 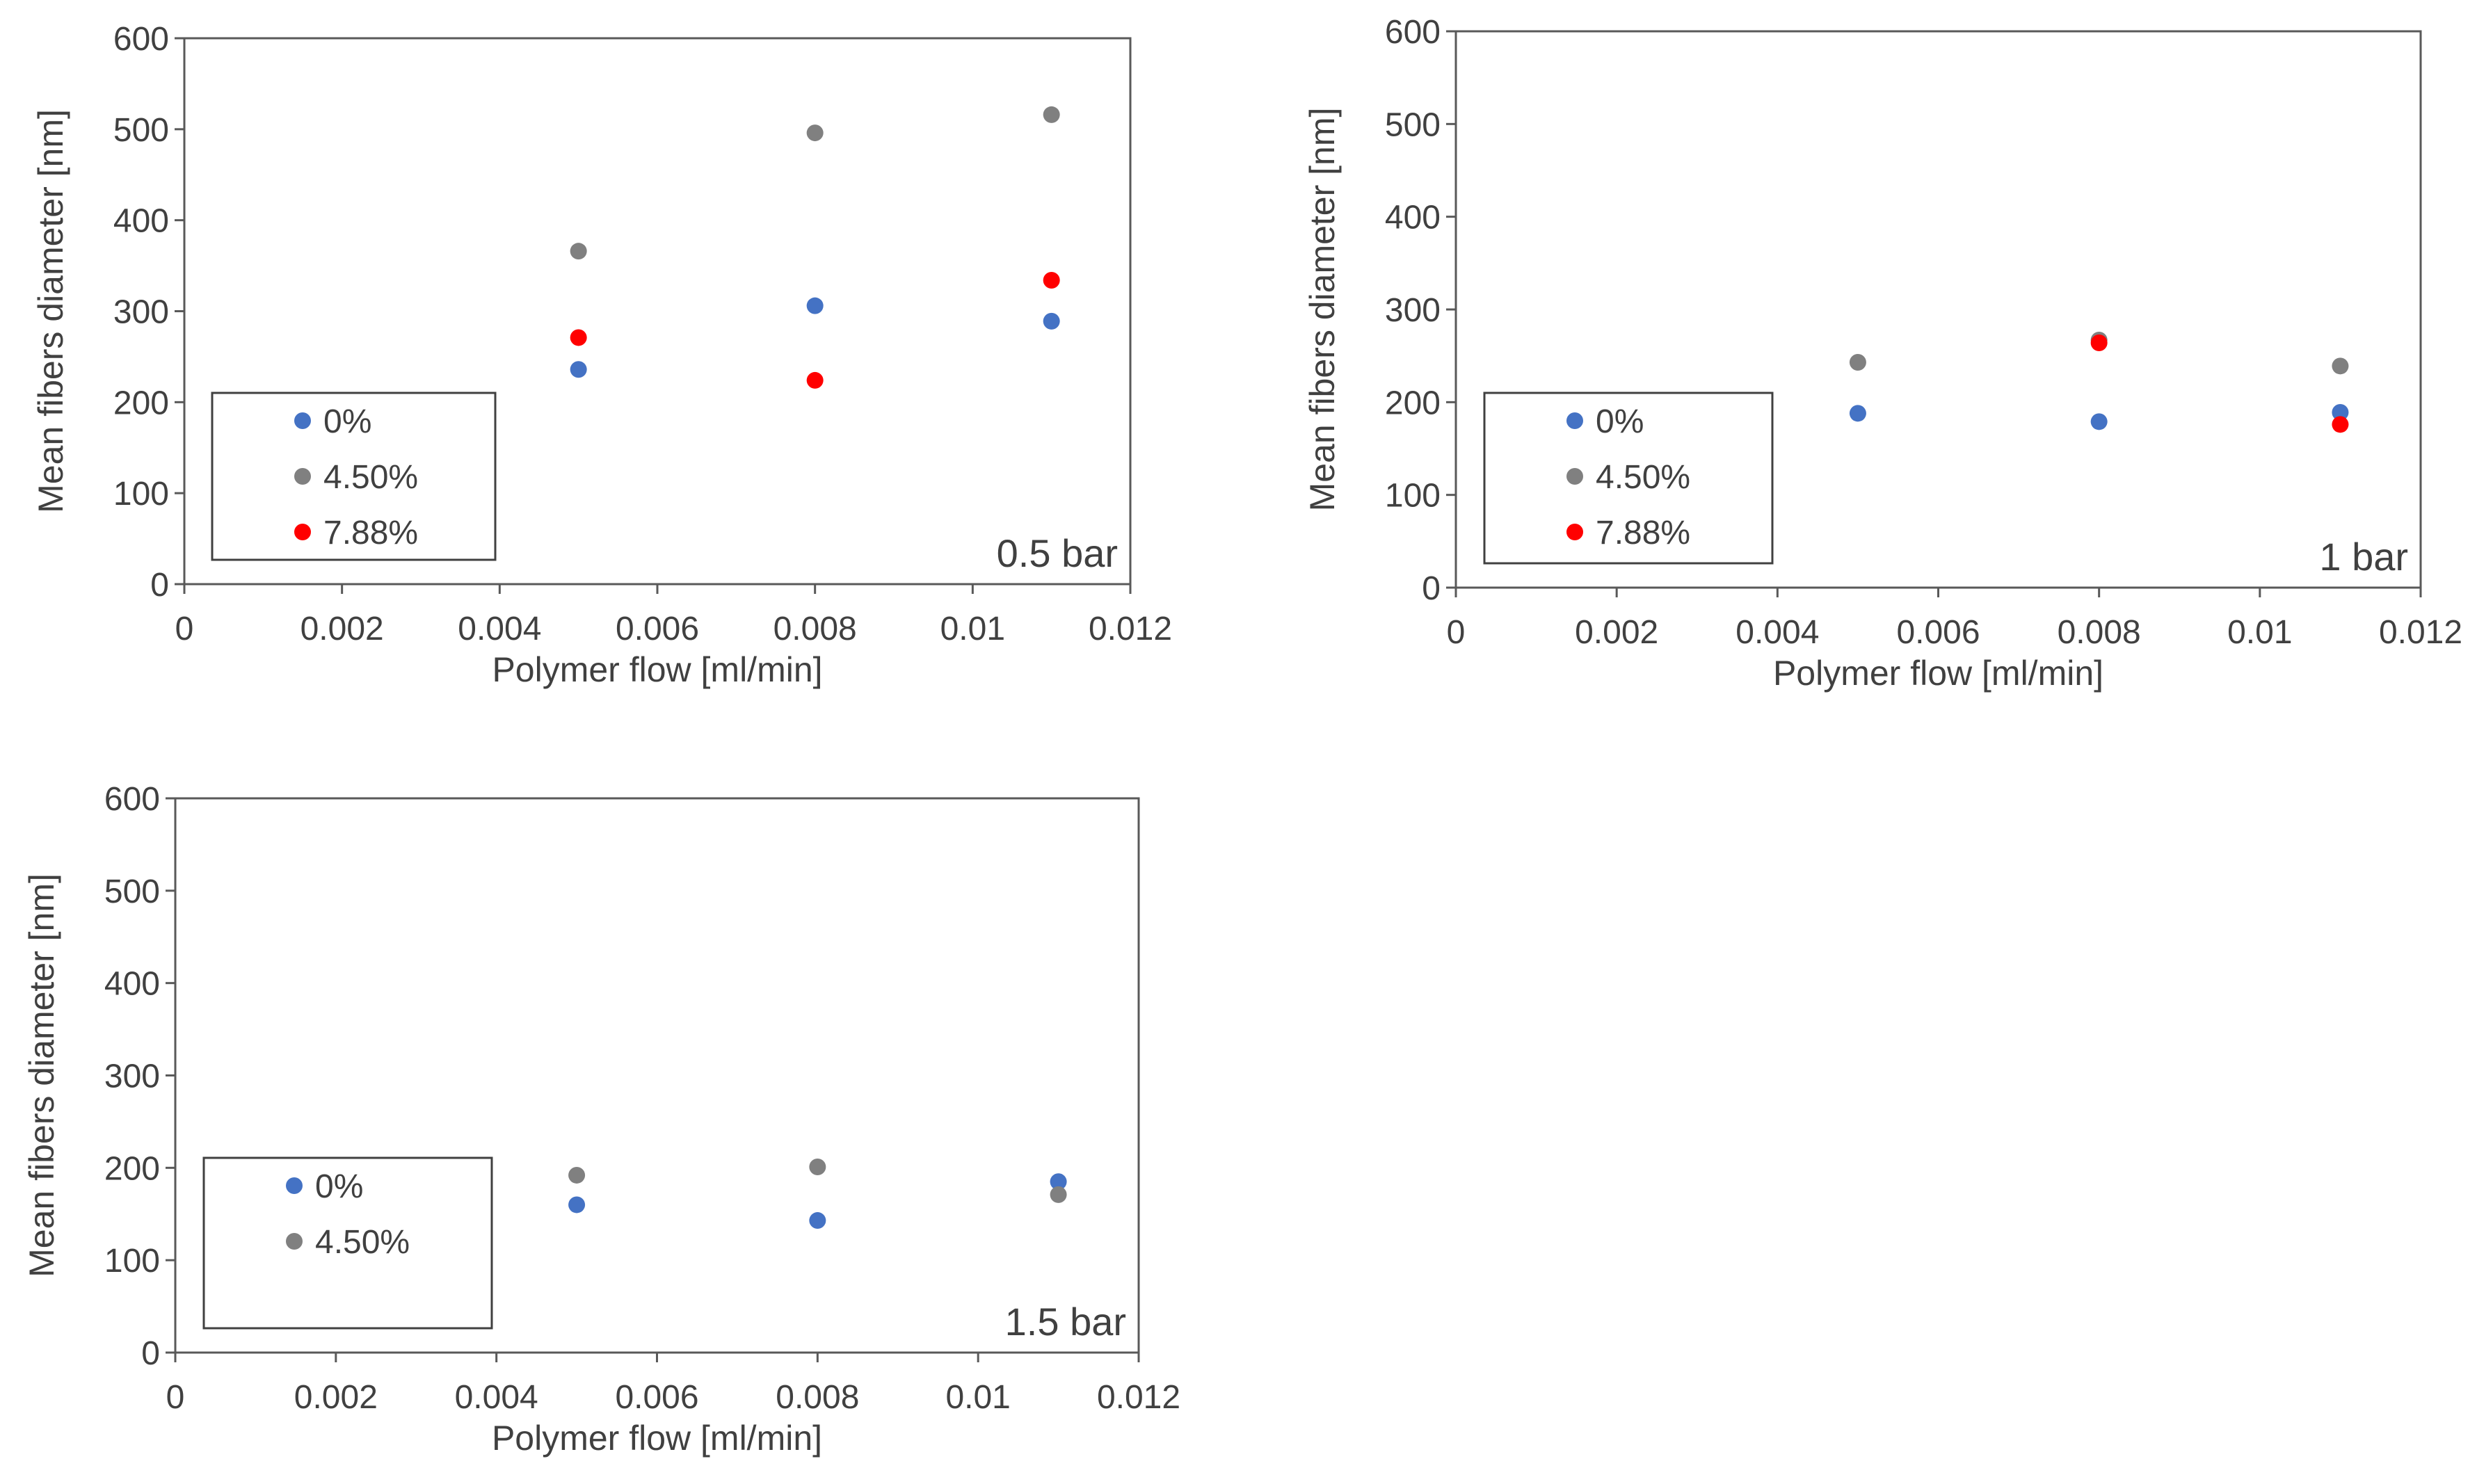 I want to click on panel-pressure-label: 1 bar, so click(x=2364, y=557).